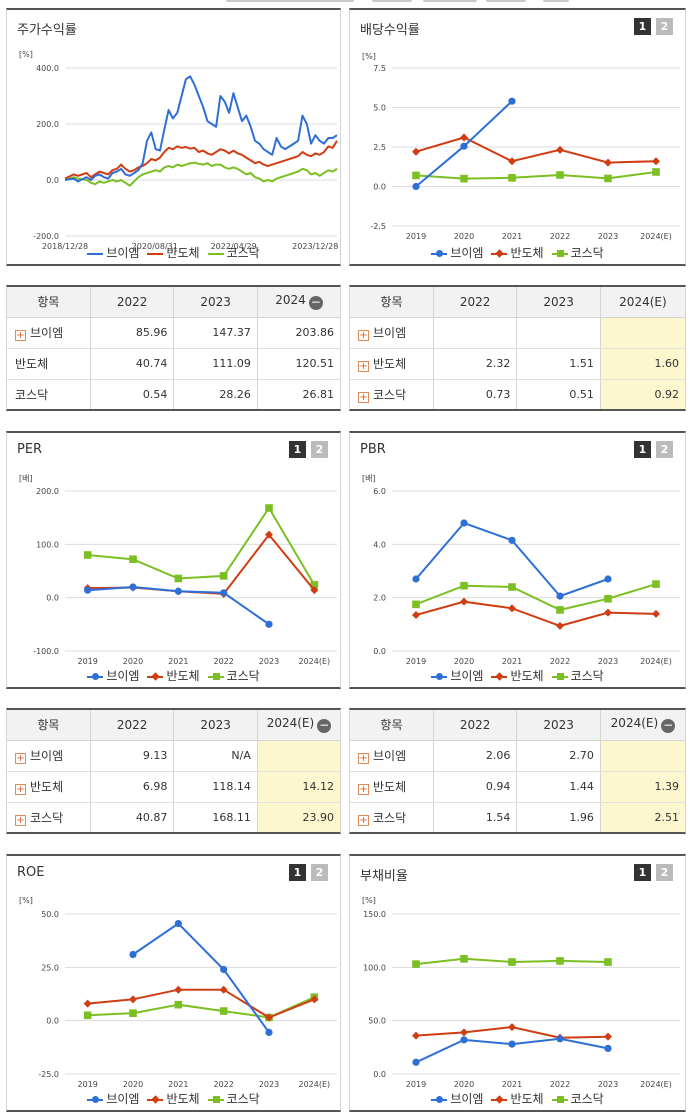 The height and width of the screenshot is (1115, 691). Describe the element at coordinates (49, 364) in the screenshot. I see `row-label-cell: 반도체` at that location.